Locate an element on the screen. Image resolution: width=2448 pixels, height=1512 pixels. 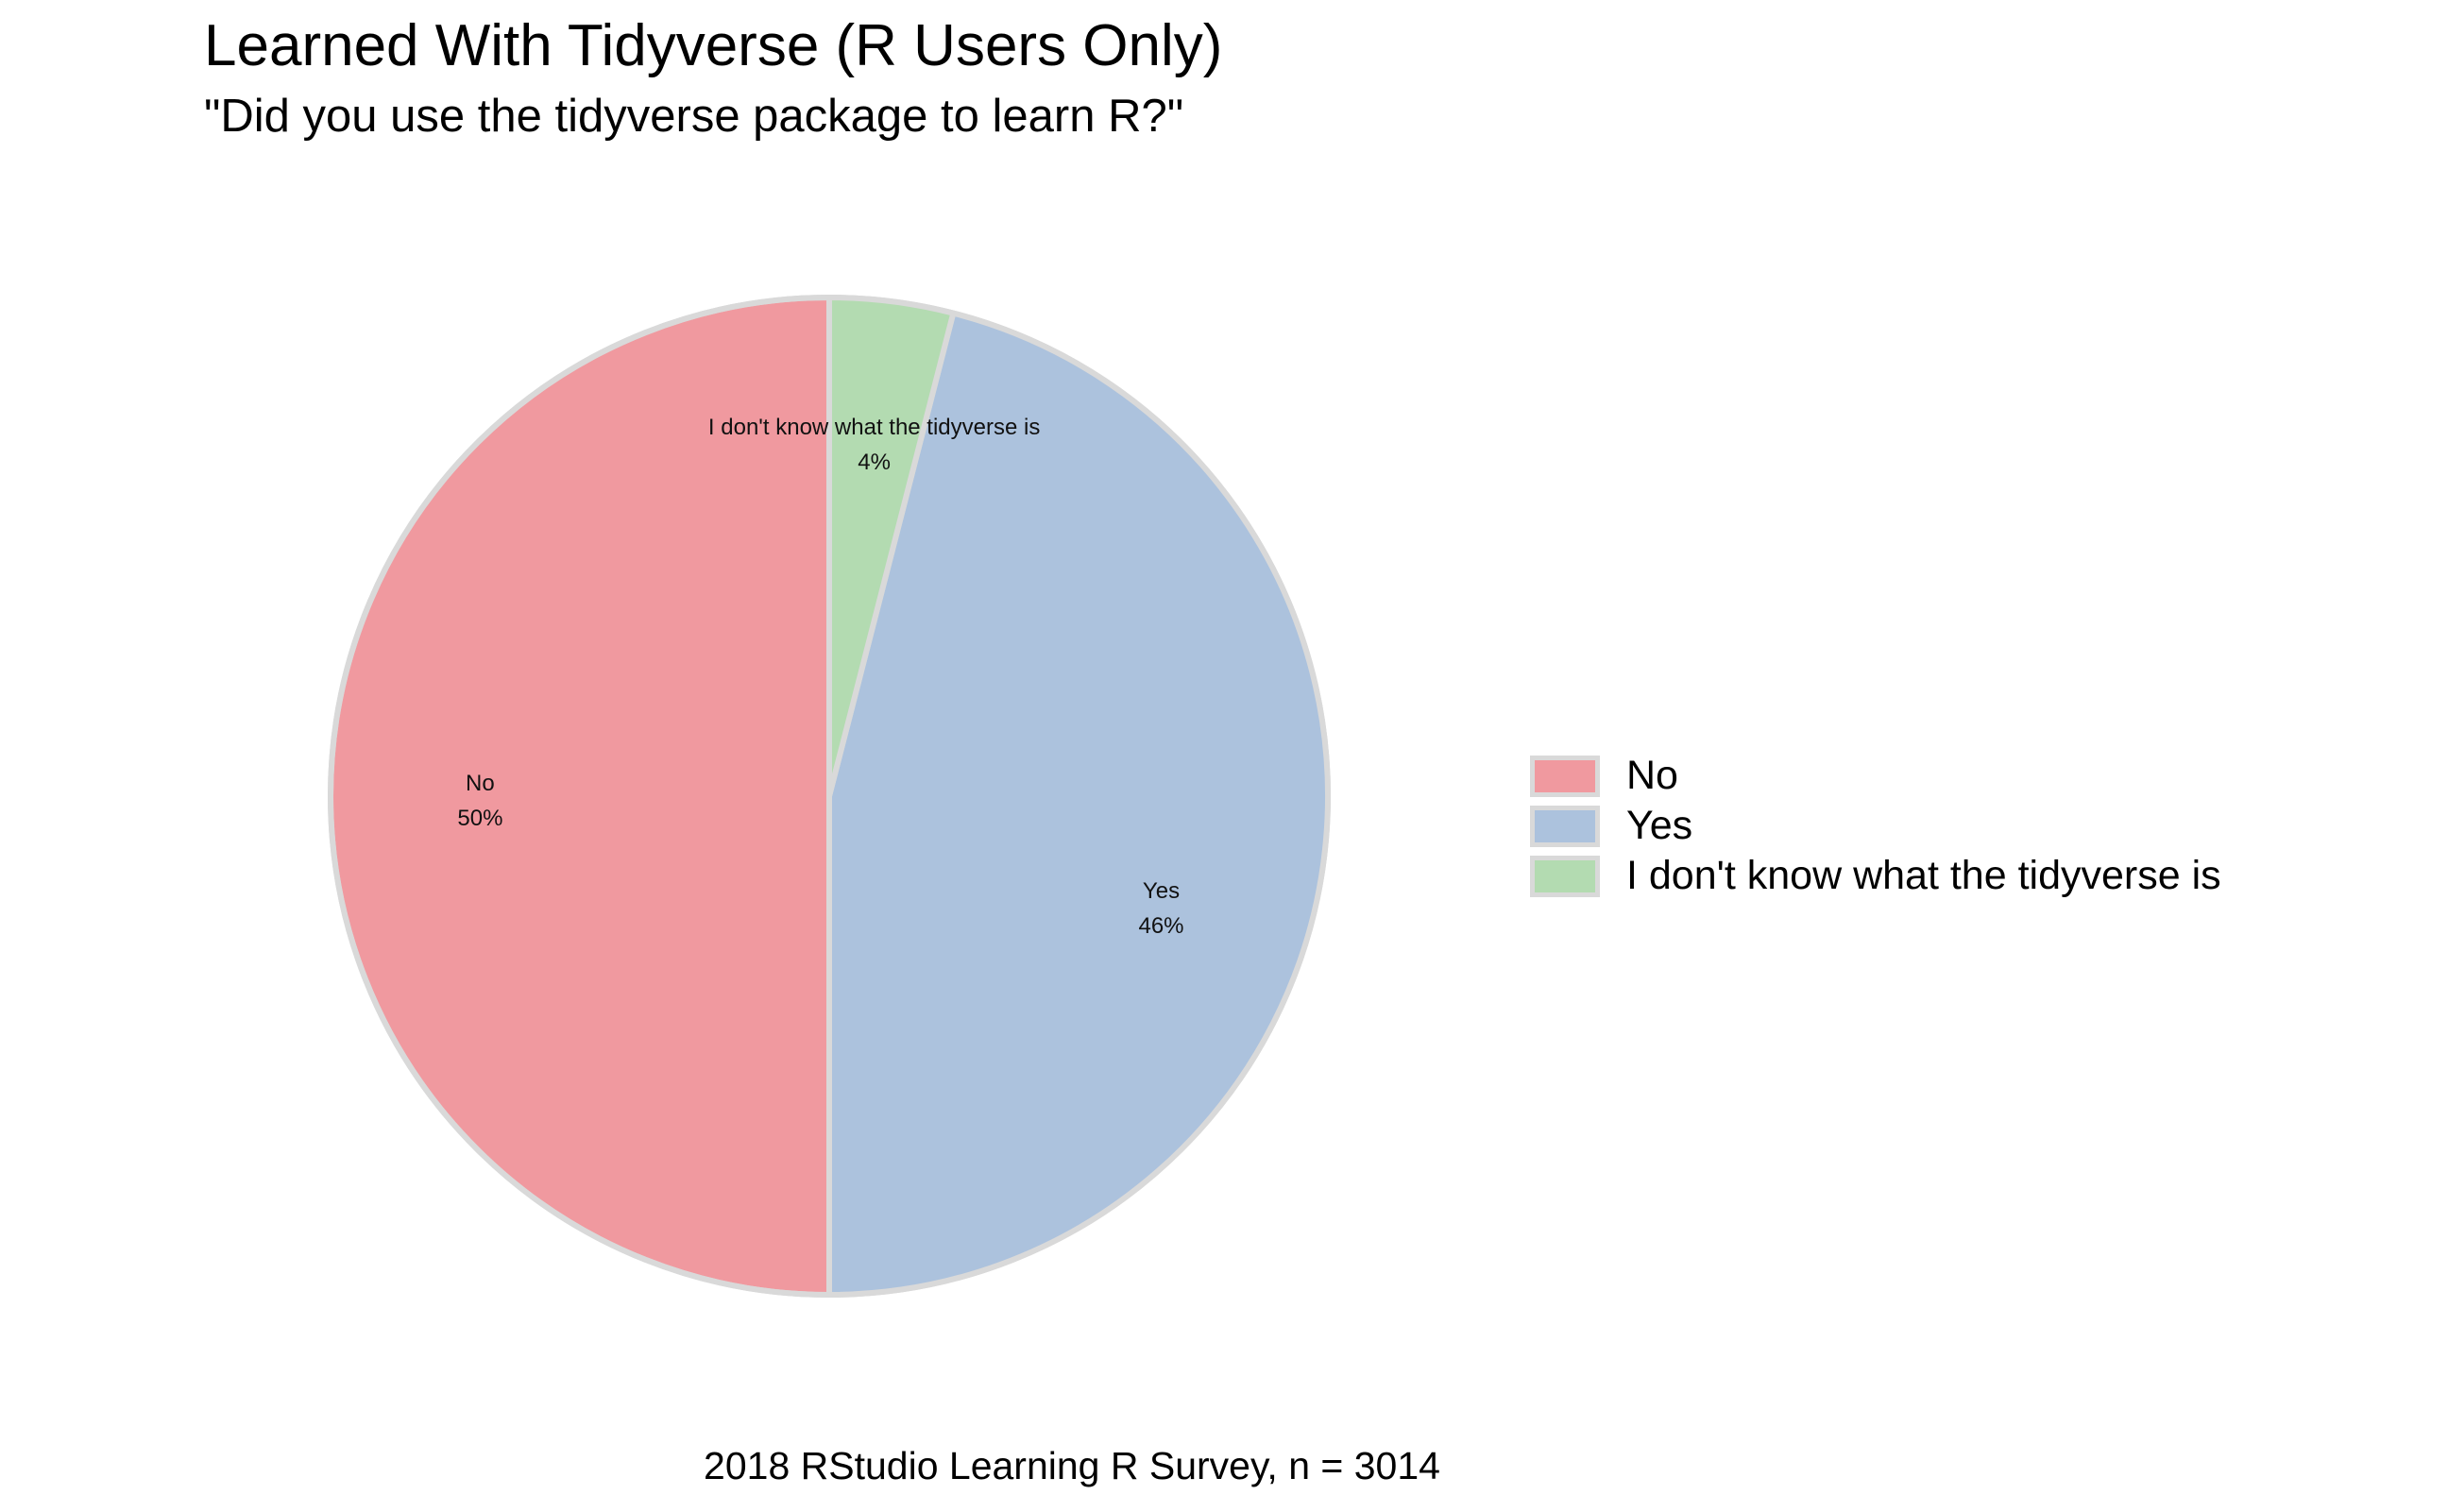
legend-item-dont-know: I don't know what the tidyverse is is located at coordinates (1875, 876).